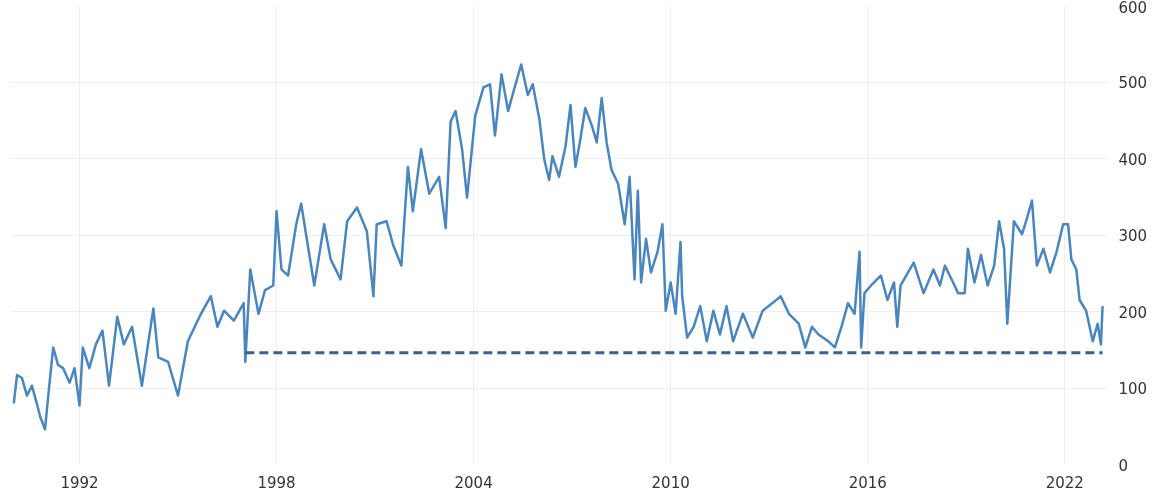 Image resolution: width=1162 pixels, height=496 pixels. I want to click on x-tick-label: 2022, so click(1064, 482).